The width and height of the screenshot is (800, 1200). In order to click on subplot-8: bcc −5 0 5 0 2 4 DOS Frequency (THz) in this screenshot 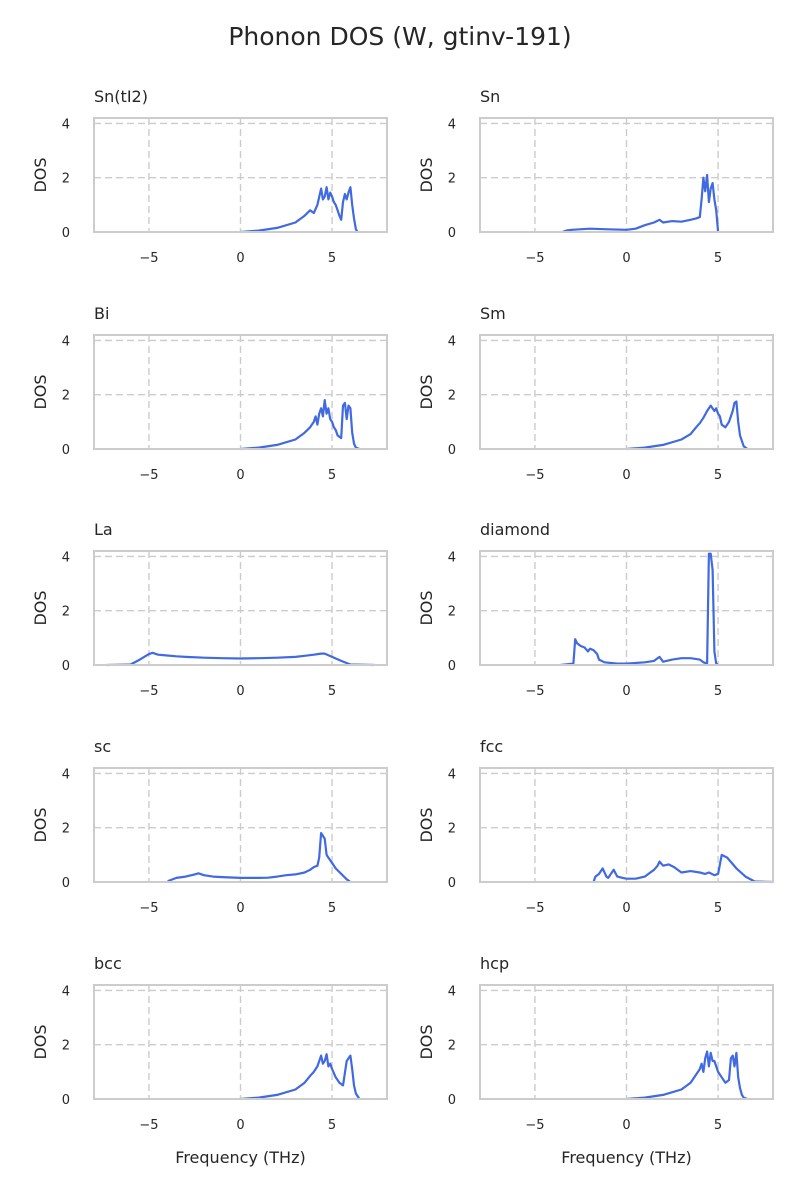, I will do `click(209, 1060)`.